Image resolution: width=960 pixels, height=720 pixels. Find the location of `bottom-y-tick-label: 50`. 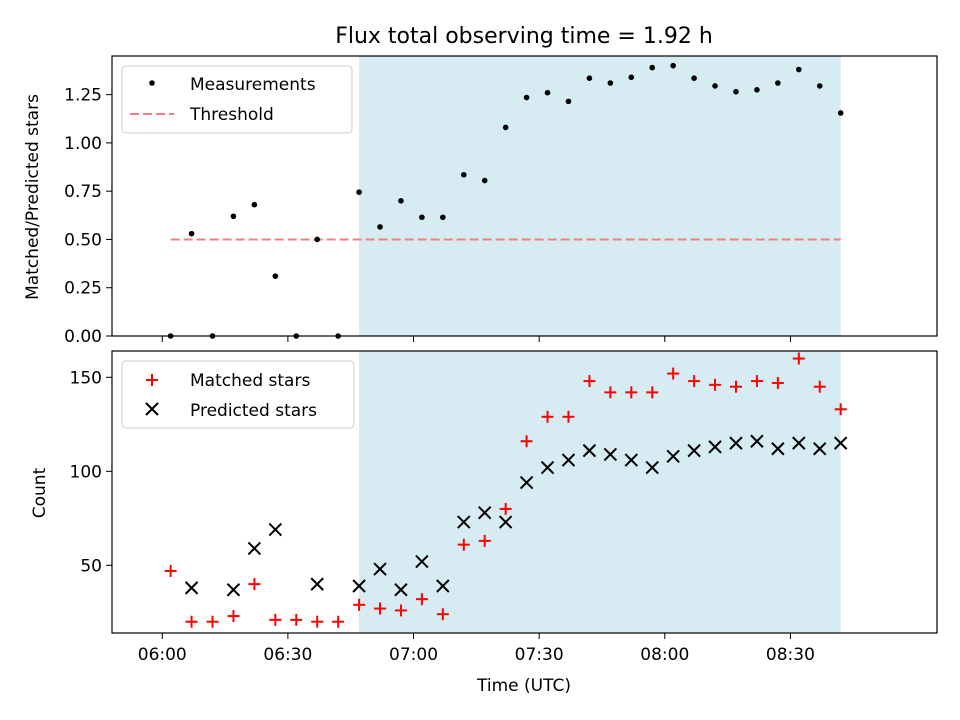

bottom-y-tick-label: 50 is located at coordinates (91, 566).